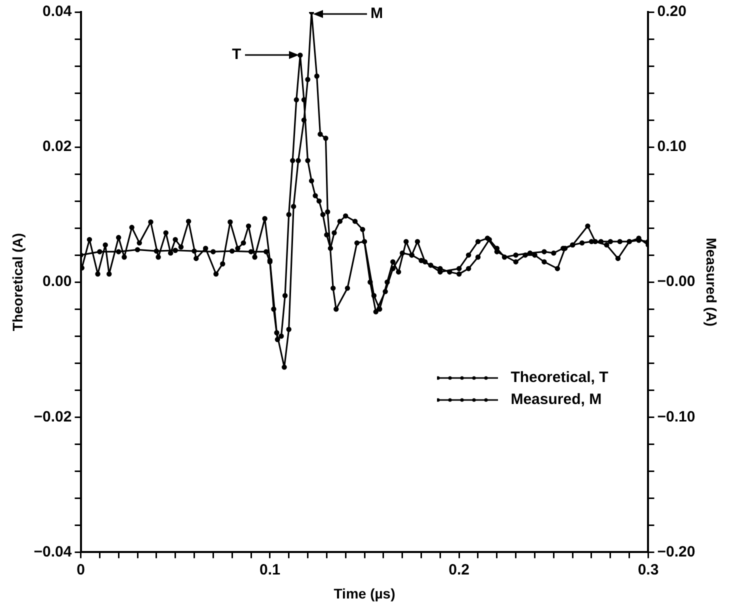 Image resolution: width=731 pixels, height=613 pixels. I want to click on y-tick-label: −0.04, so click(53, 551).